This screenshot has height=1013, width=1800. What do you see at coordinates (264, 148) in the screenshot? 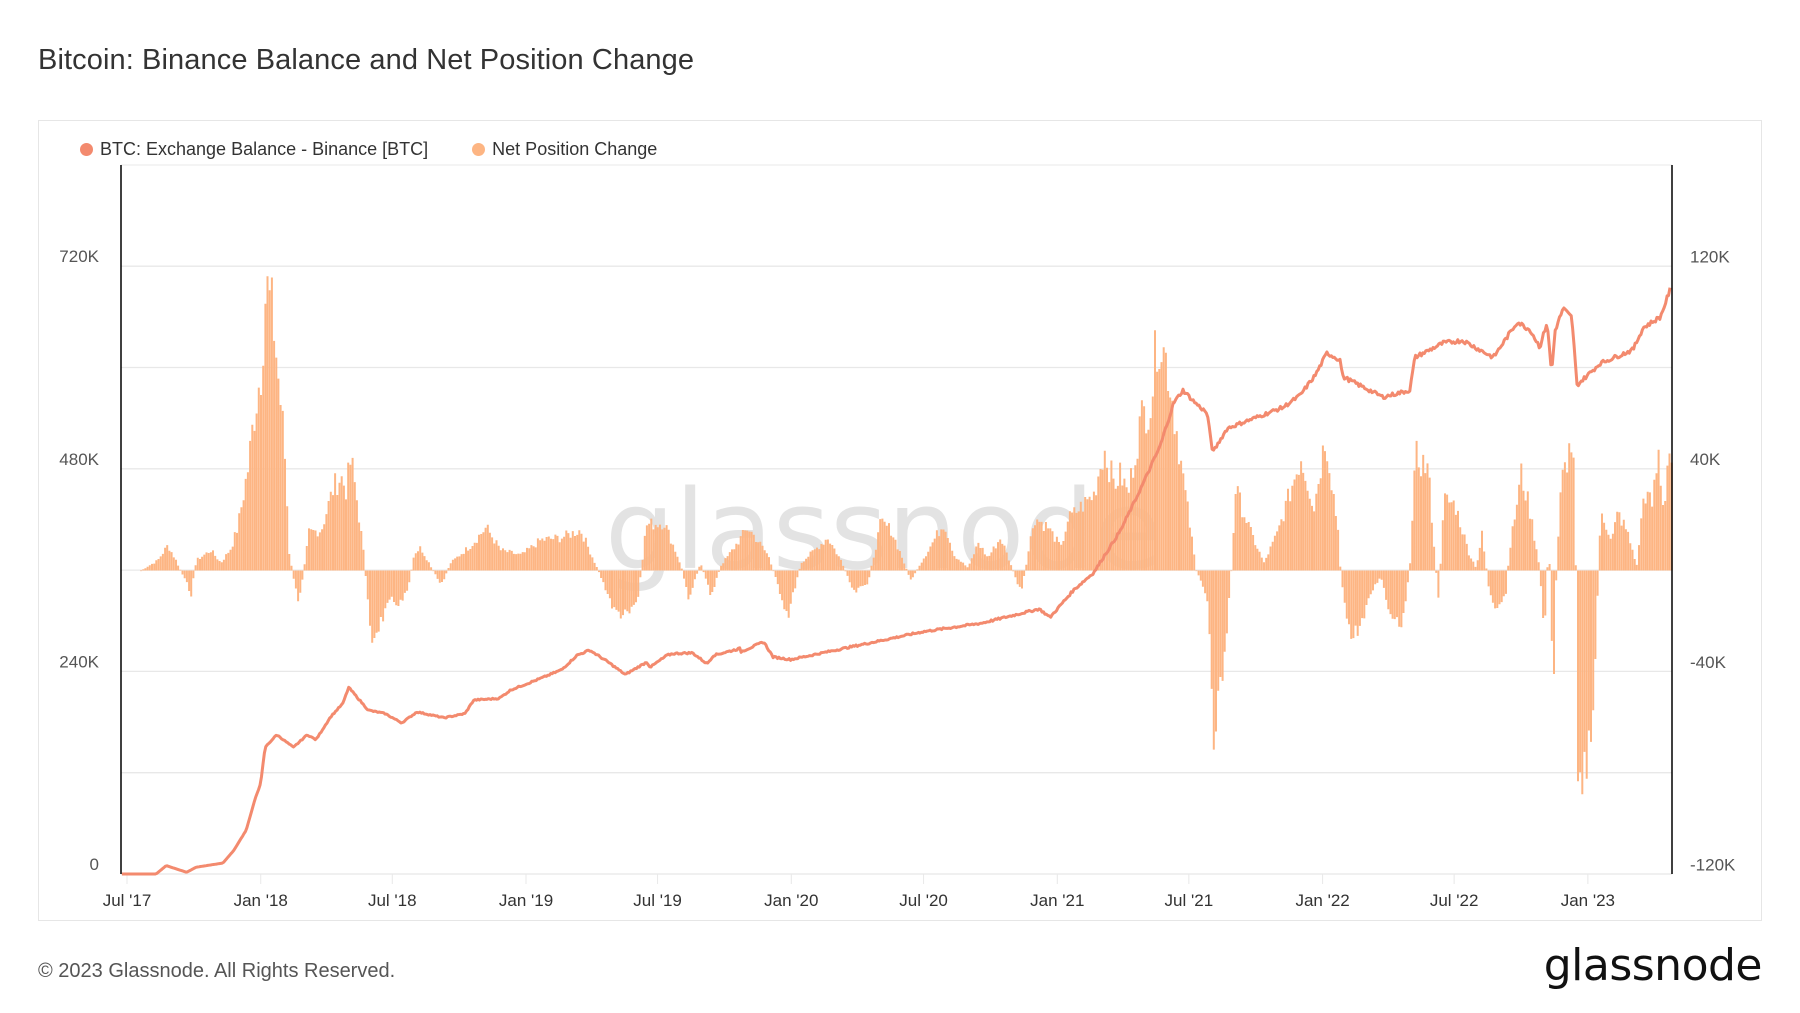
I see `legend-label: BTC: Exchange Balance - Binance [BTC]` at bounding box center [264, 148].